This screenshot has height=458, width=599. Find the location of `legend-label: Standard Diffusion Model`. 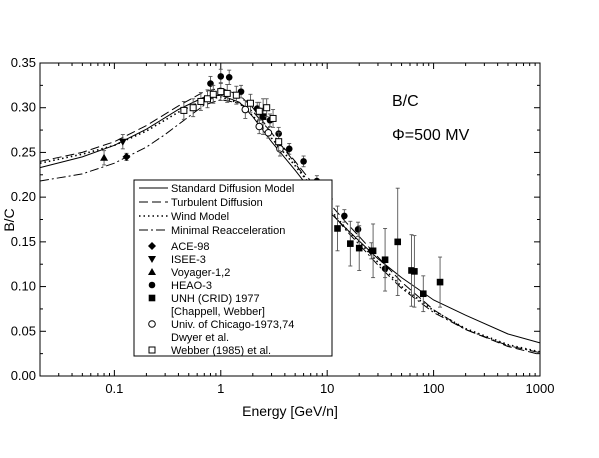

legend-label: Standard Diffusion Model is located at coordinates (232, 189).